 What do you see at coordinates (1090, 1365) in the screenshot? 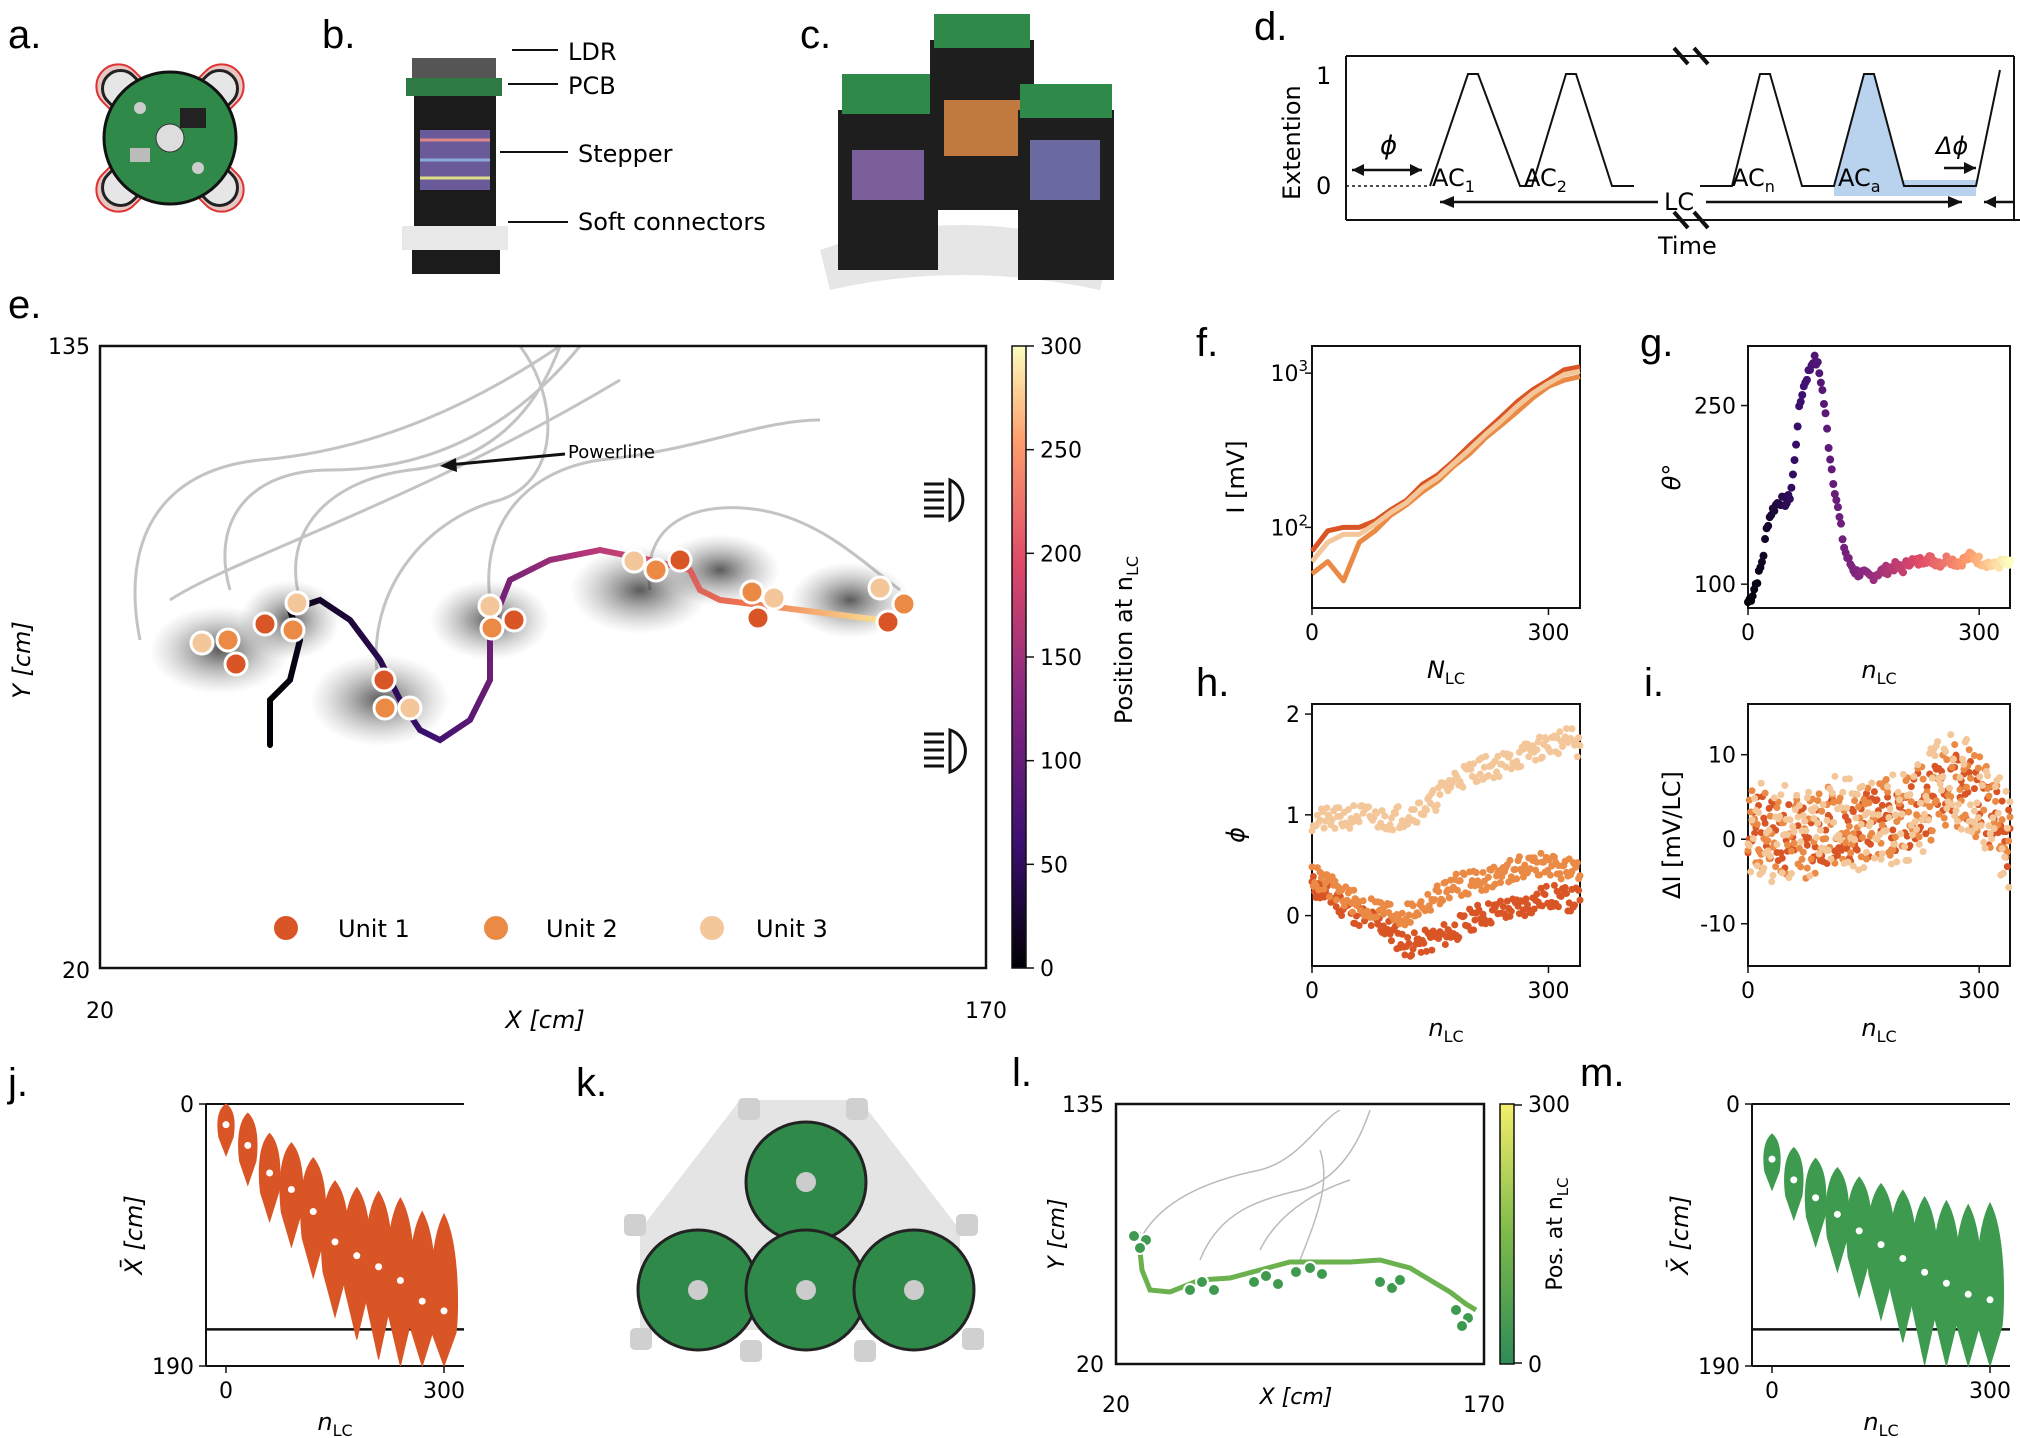
I see `l-ytick-20: 20` at bounding box center [1090, 1365].